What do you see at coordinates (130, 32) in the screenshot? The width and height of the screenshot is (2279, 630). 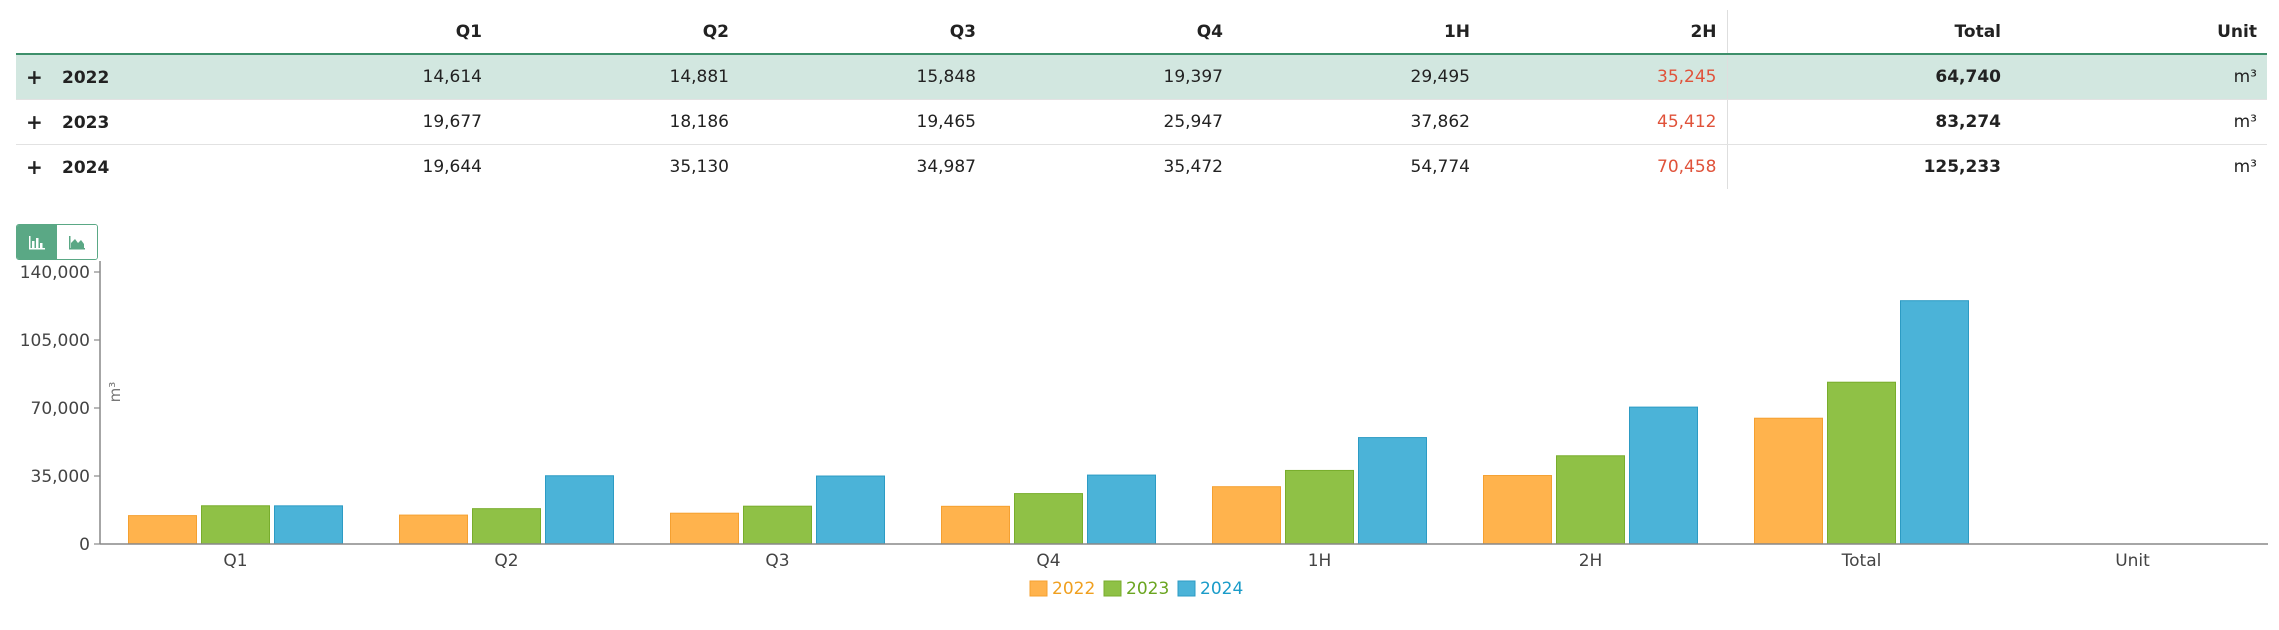 I see `header-blank` at bounding box center [130, 32].